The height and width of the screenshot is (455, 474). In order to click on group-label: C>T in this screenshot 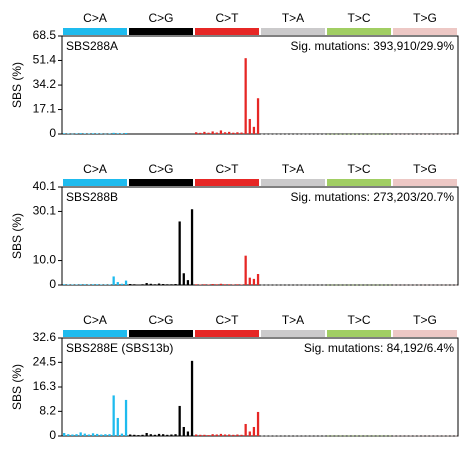, I will do `click(227, 169)`.